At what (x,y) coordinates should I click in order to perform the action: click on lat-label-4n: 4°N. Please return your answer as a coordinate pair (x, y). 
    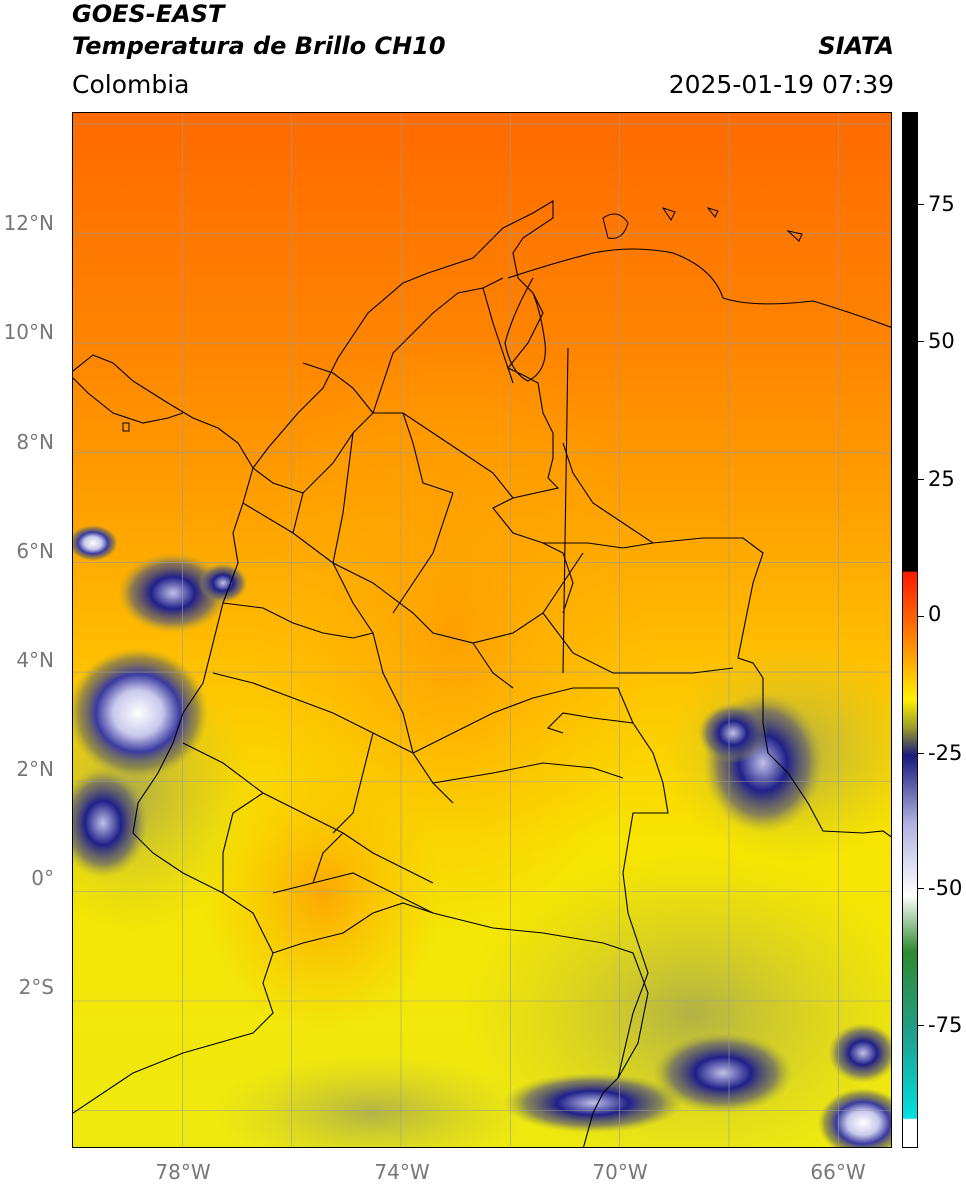
    Looking at the image, I should click on (35, 660).